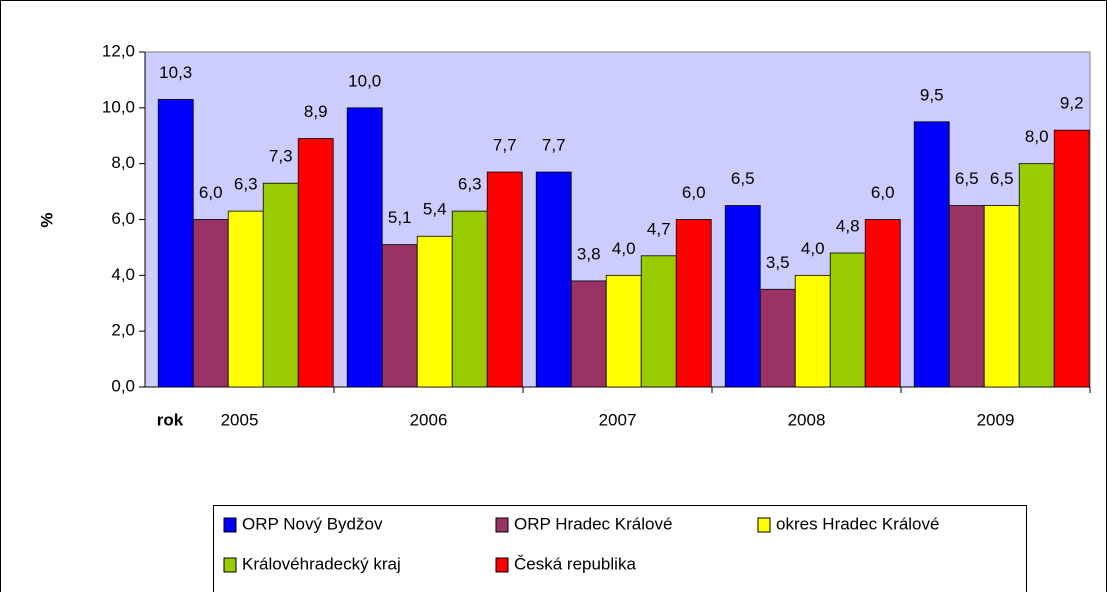 The width and height of the screenshot is (1107, 592). I want to click on value-label: 4,8, so click(848, 225).